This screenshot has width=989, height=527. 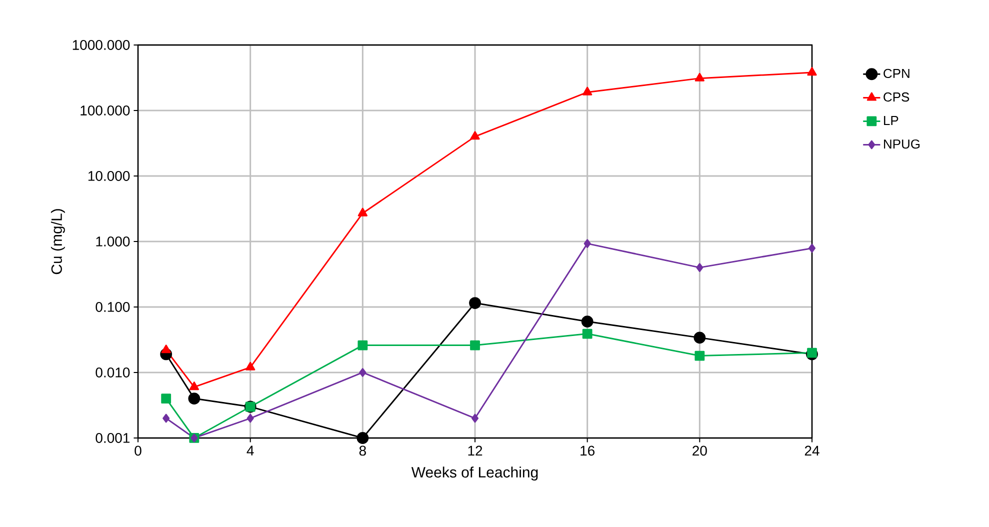 What do you see at coordinates (138, 451) in the screenshot?
I see `x-tick-label: 0` at bounding box center [138, 451].